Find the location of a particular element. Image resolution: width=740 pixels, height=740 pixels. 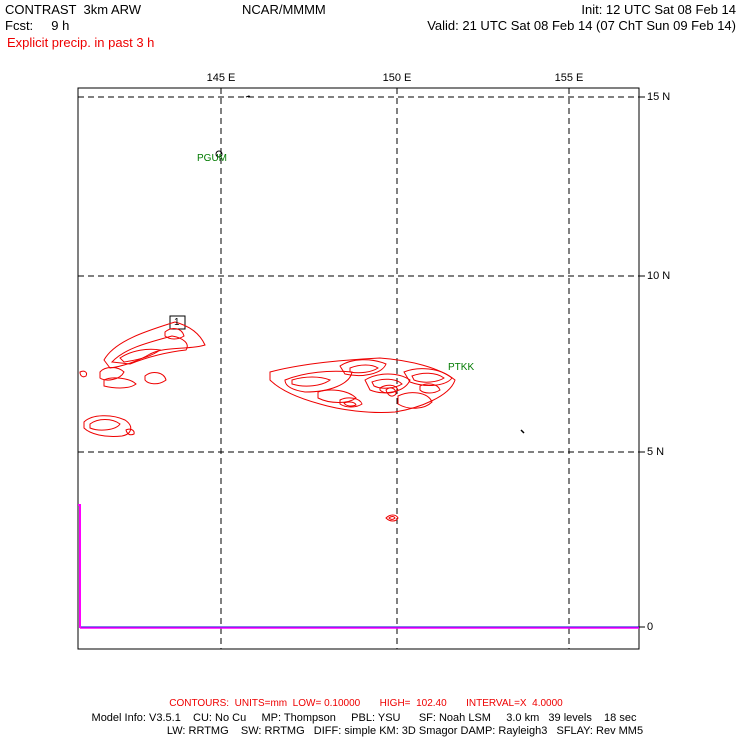

lat-label-15n: 15 N is located at coordinates (659, 97).